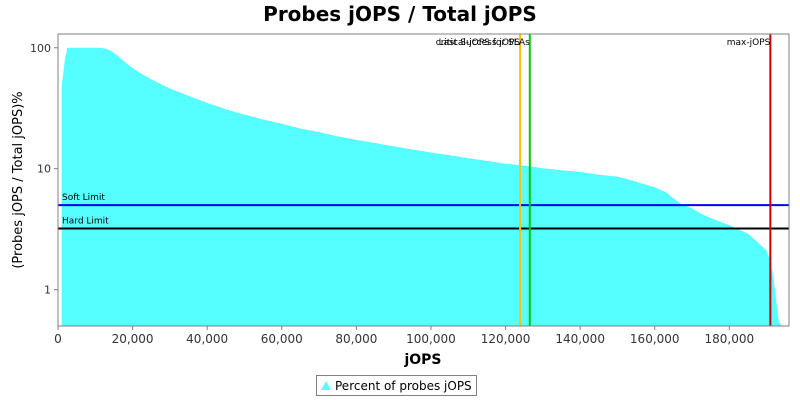 This screenshot has width=800, height=400. I want to click on ref-label-3: critical-jOPS for SLAs, so click(483, 43).